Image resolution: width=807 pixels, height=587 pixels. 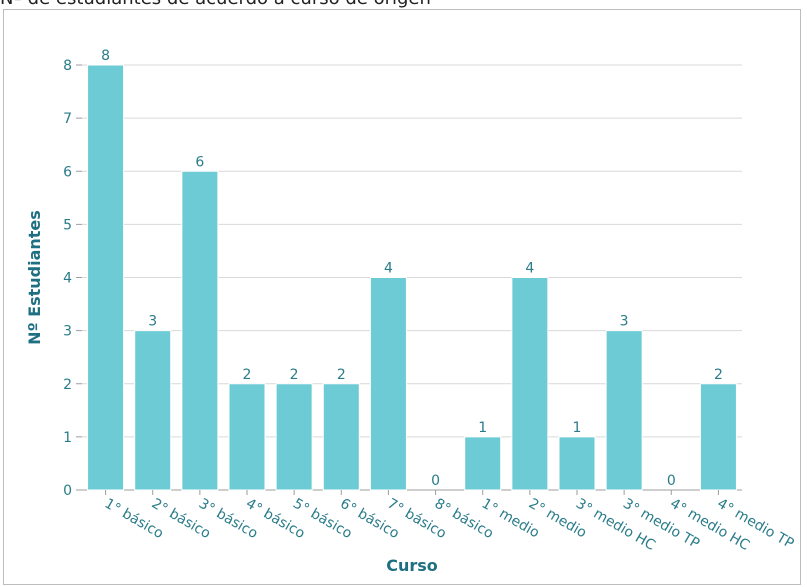 What do you see at coordinates (105, 56) in the screenshot?
I see `data-label: 8` at bounding box center [105, 56].